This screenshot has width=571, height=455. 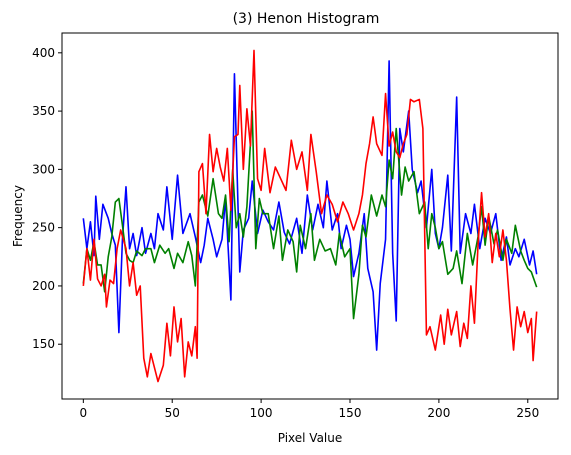 What do you see at coordinates (43, 228) in the screenshot?
I see `y-tick-label: 250` at bounding box center [43, 228].